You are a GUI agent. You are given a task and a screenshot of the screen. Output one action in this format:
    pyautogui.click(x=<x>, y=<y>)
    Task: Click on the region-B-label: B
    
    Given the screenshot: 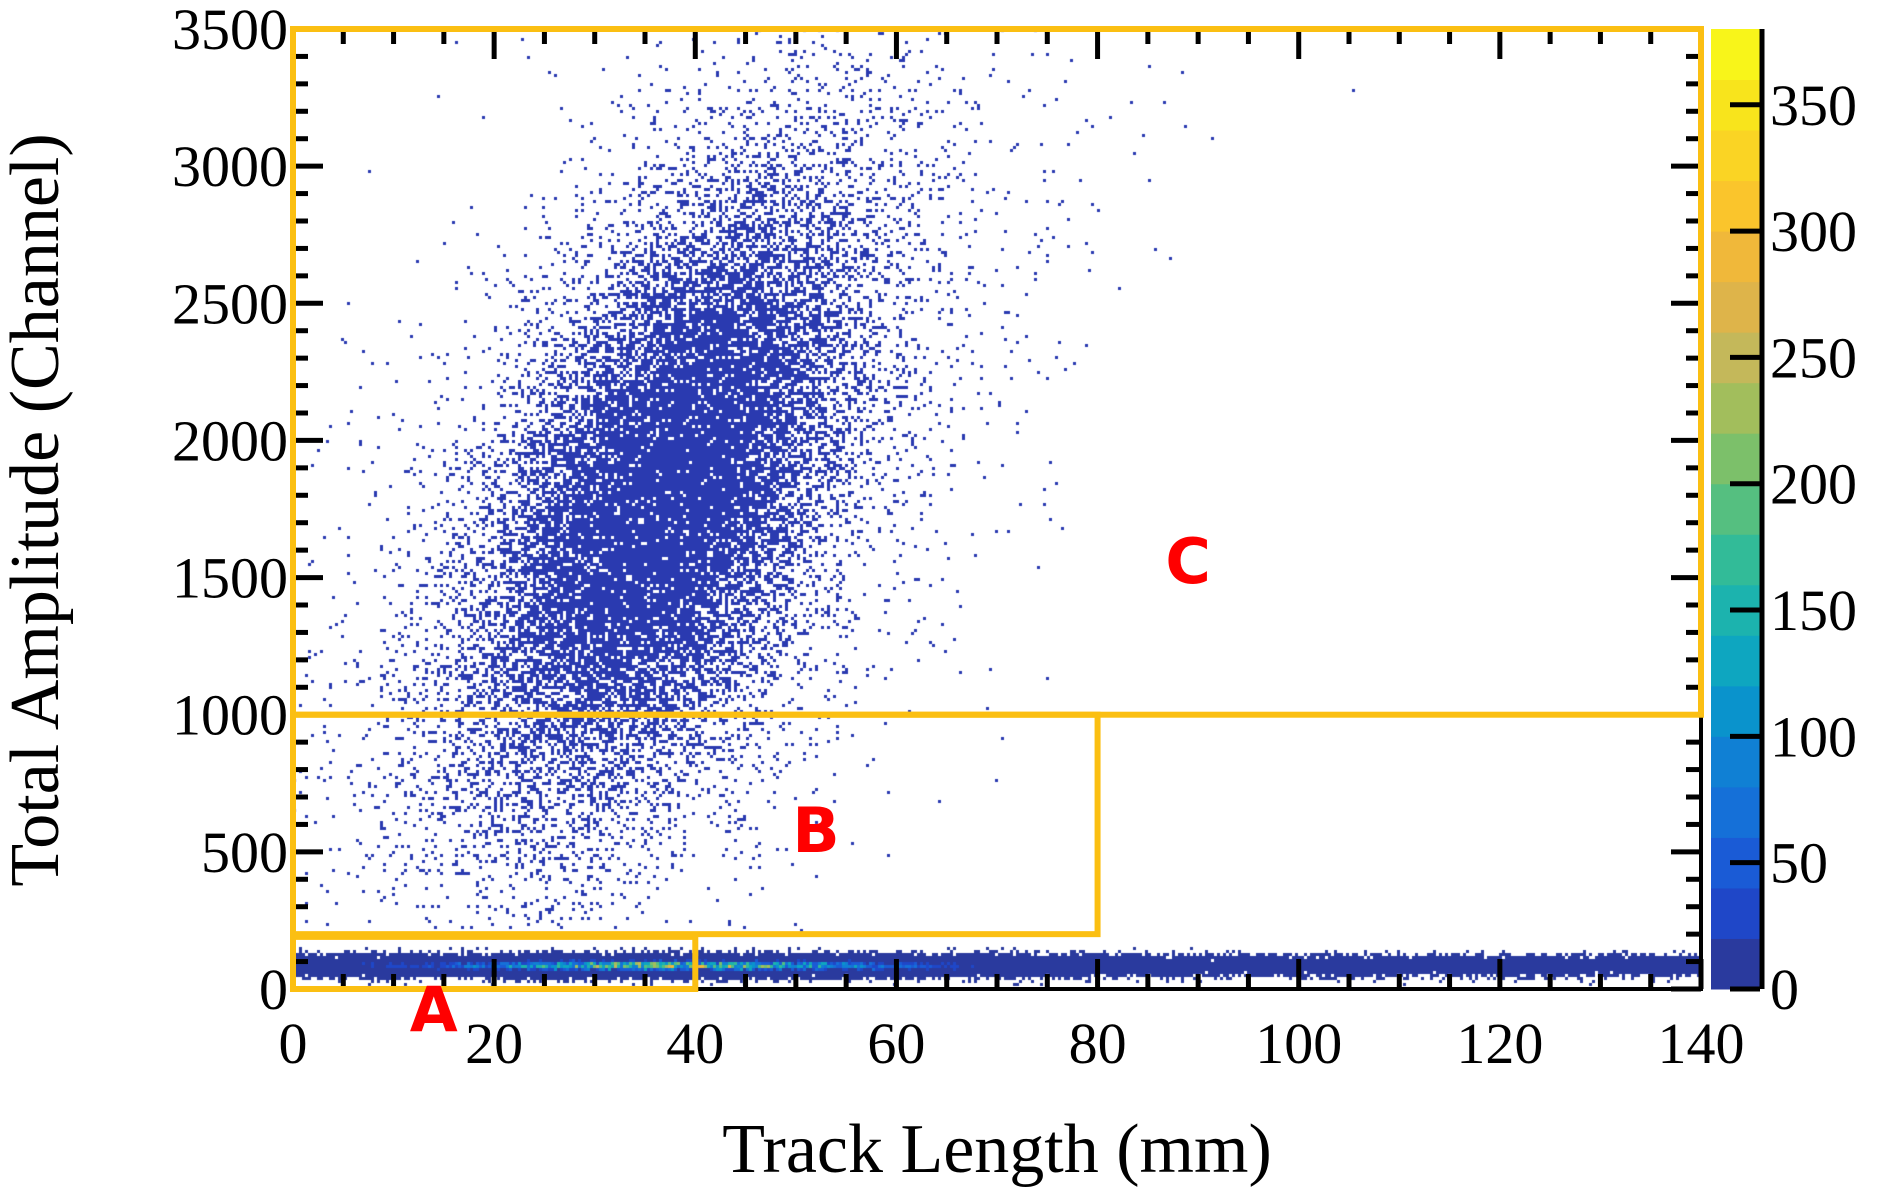 What is the action you would take?
    pyautogui.click(x=815, y=830)
    